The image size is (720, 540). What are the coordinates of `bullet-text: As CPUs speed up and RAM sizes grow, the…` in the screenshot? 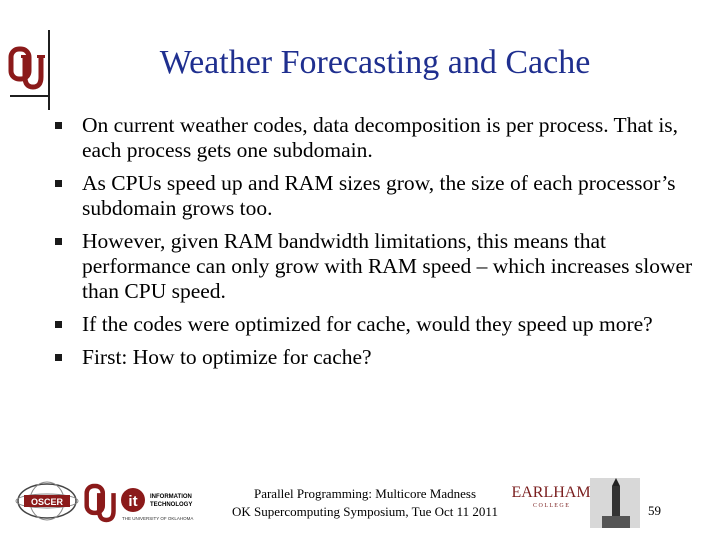 It's located at (379, 195).